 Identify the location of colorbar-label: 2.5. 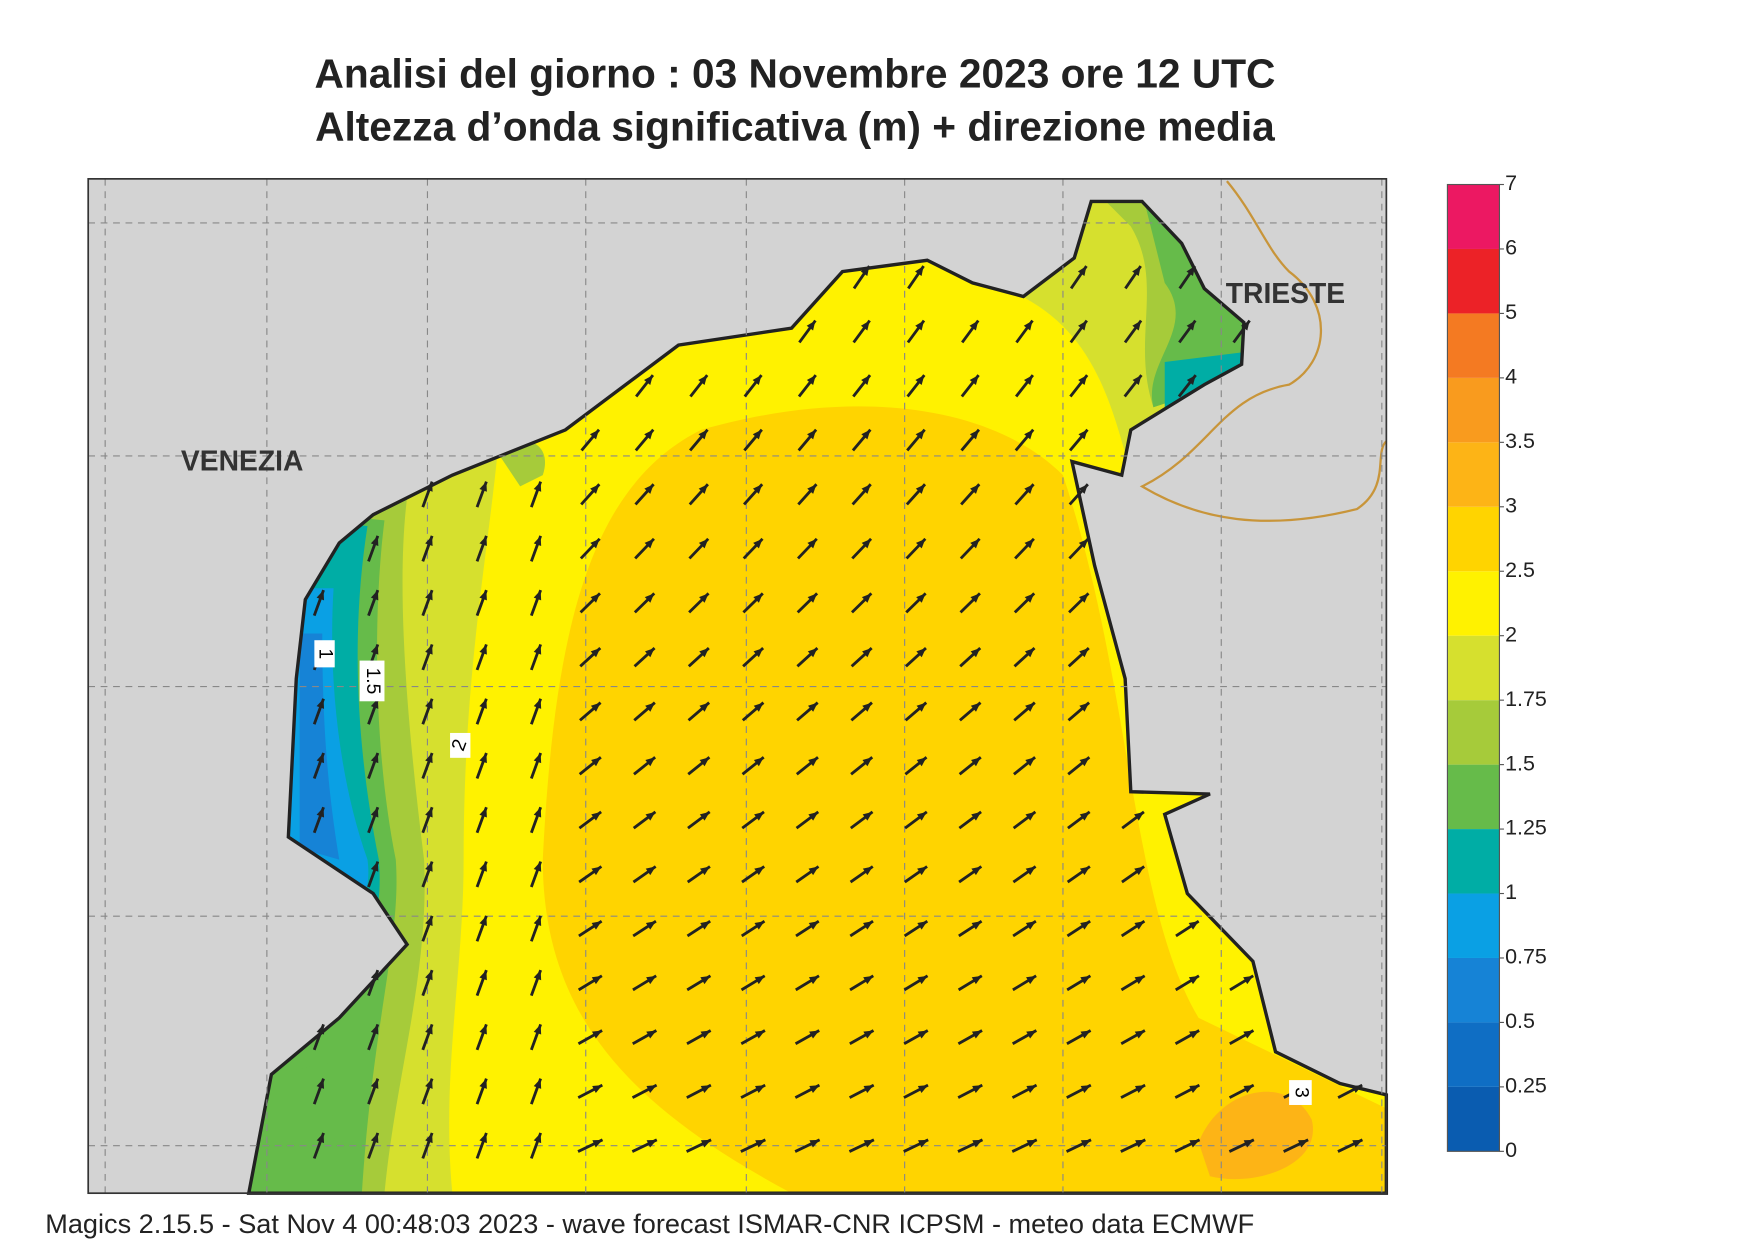
(1520, 570).